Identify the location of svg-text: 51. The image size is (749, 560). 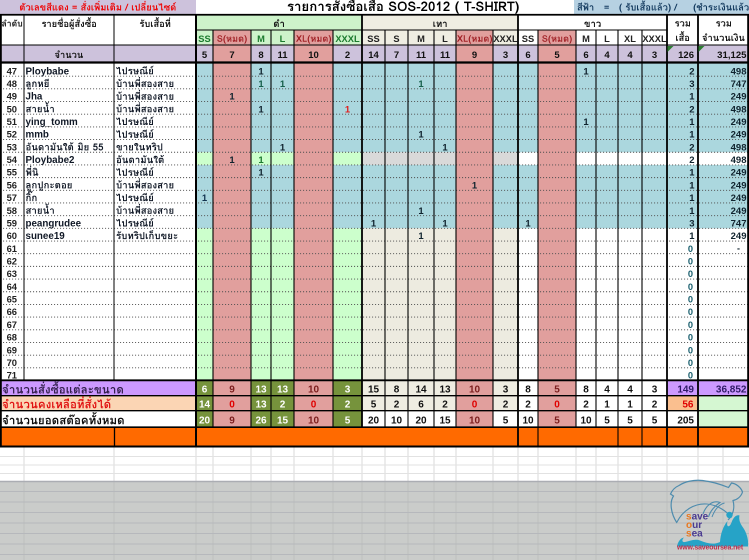
(12, 121).